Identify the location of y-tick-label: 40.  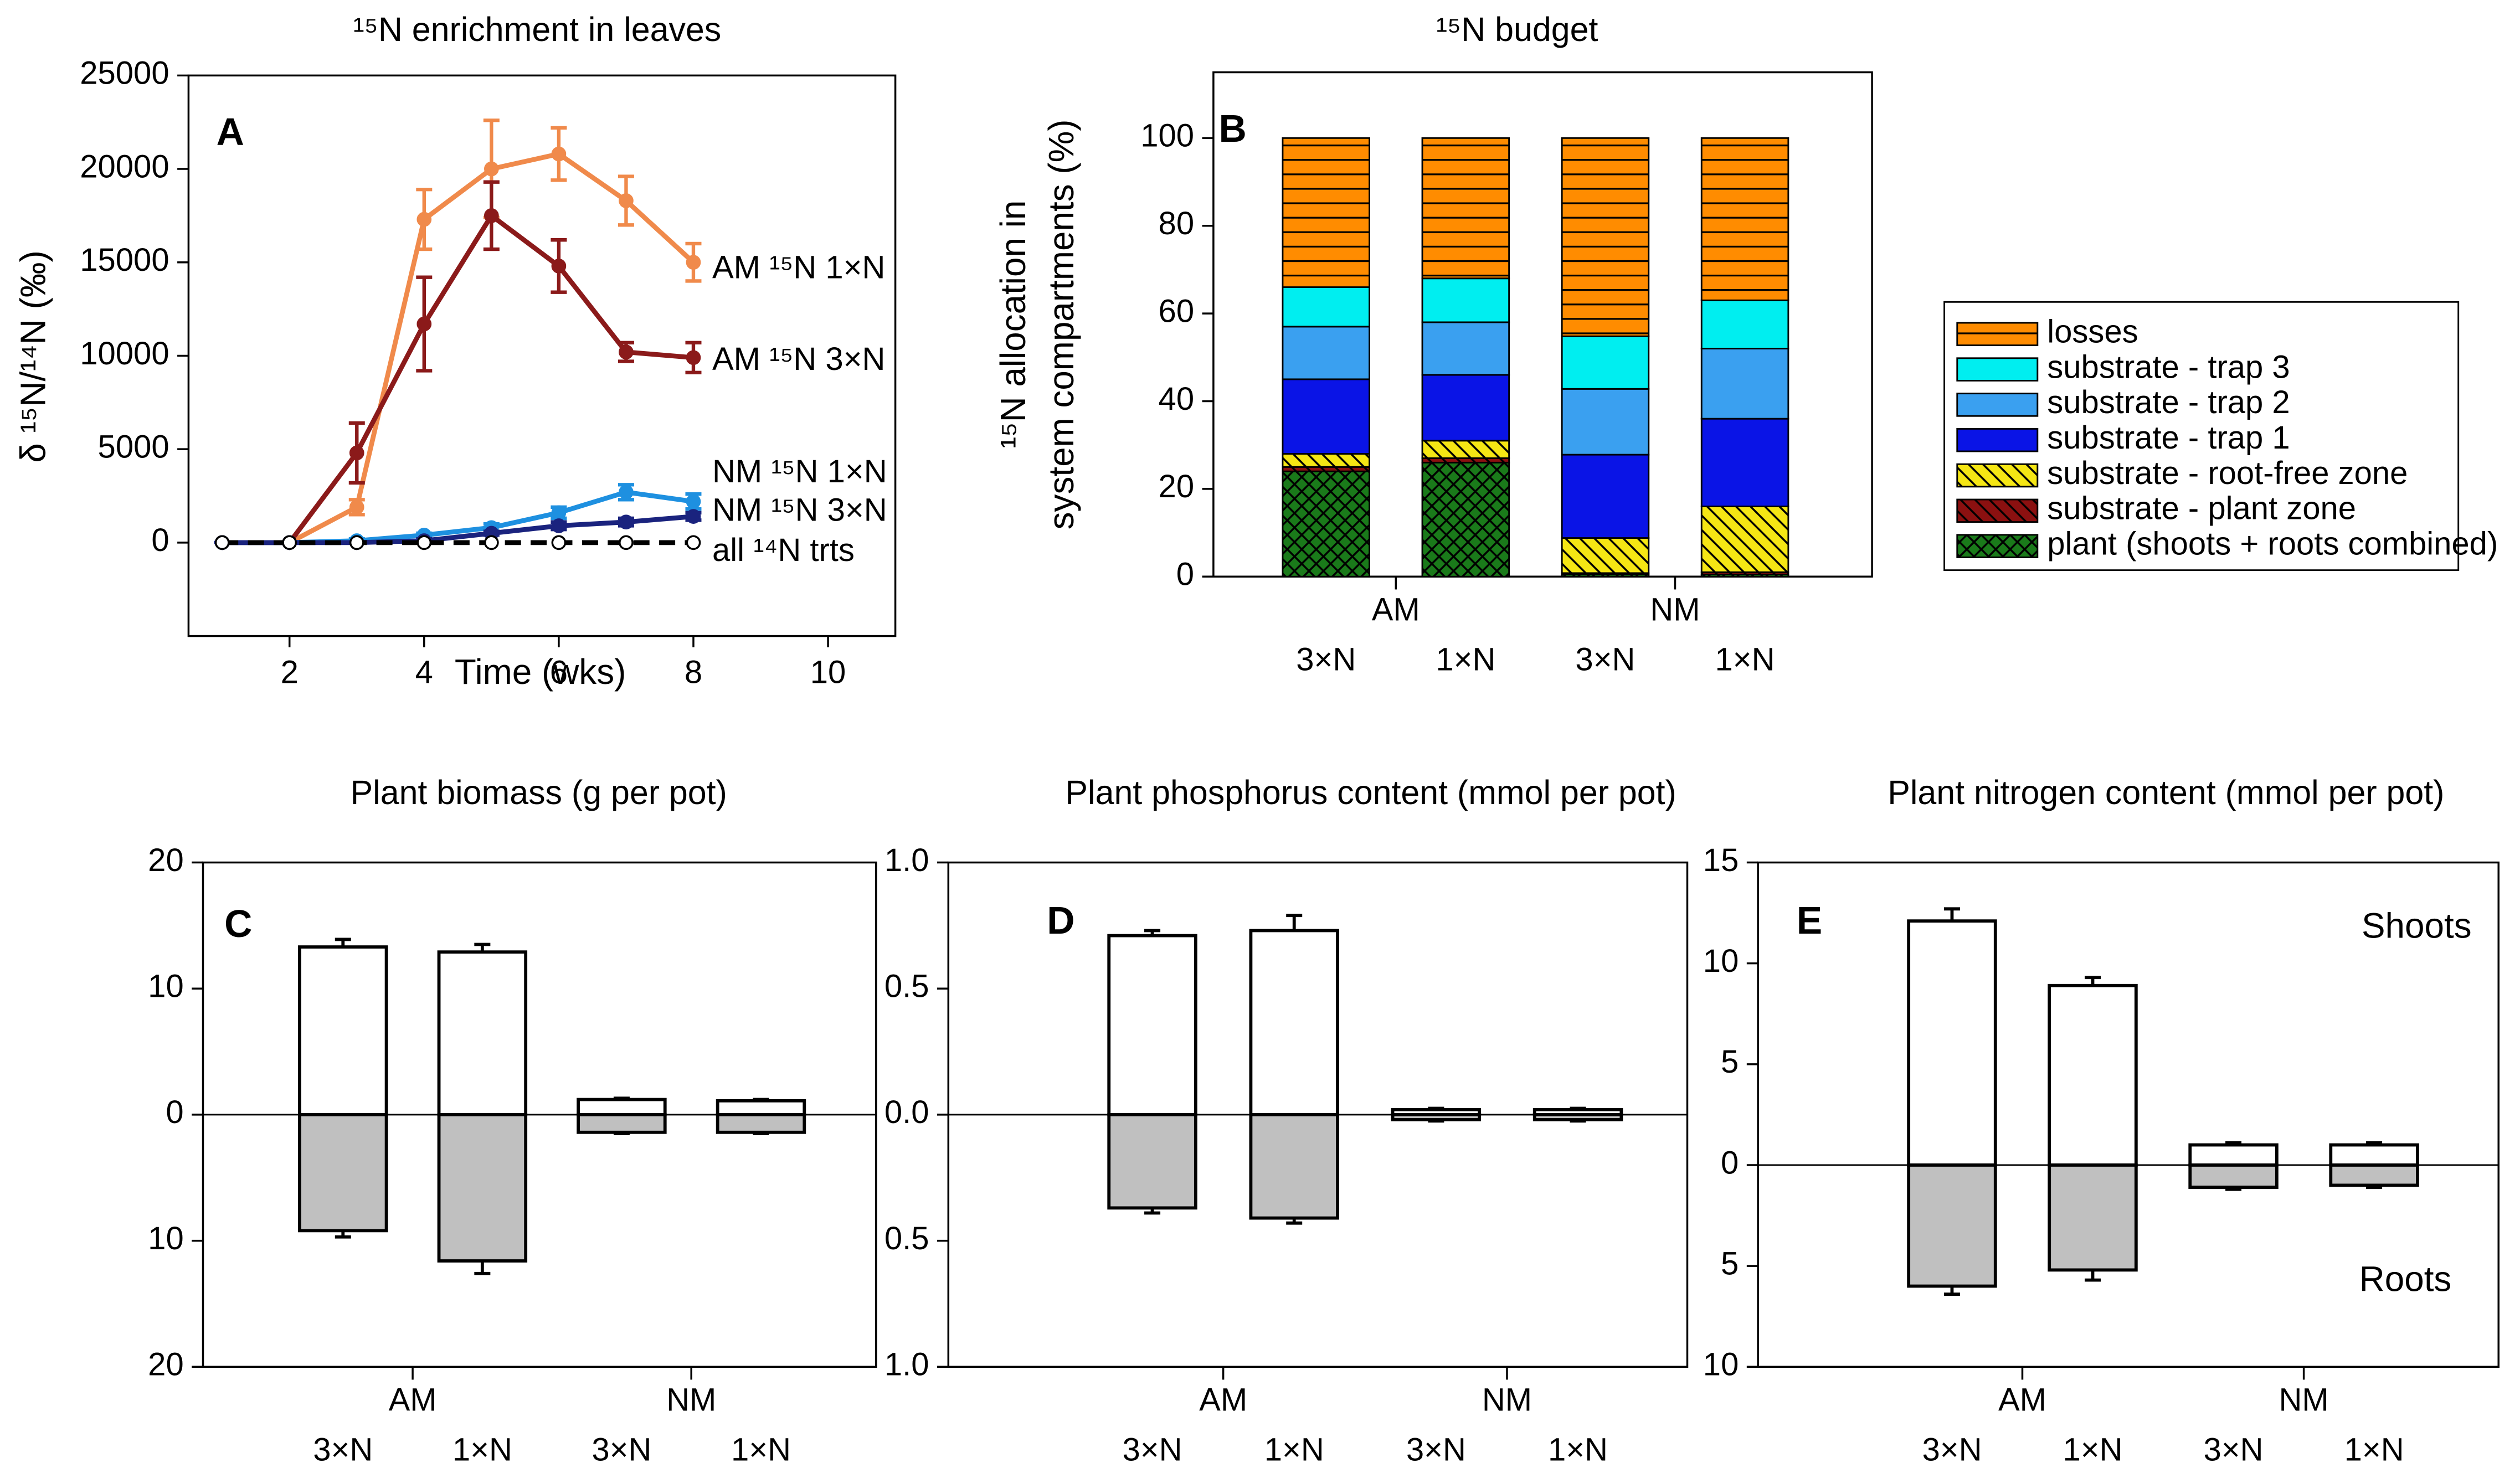
(1177, 399).